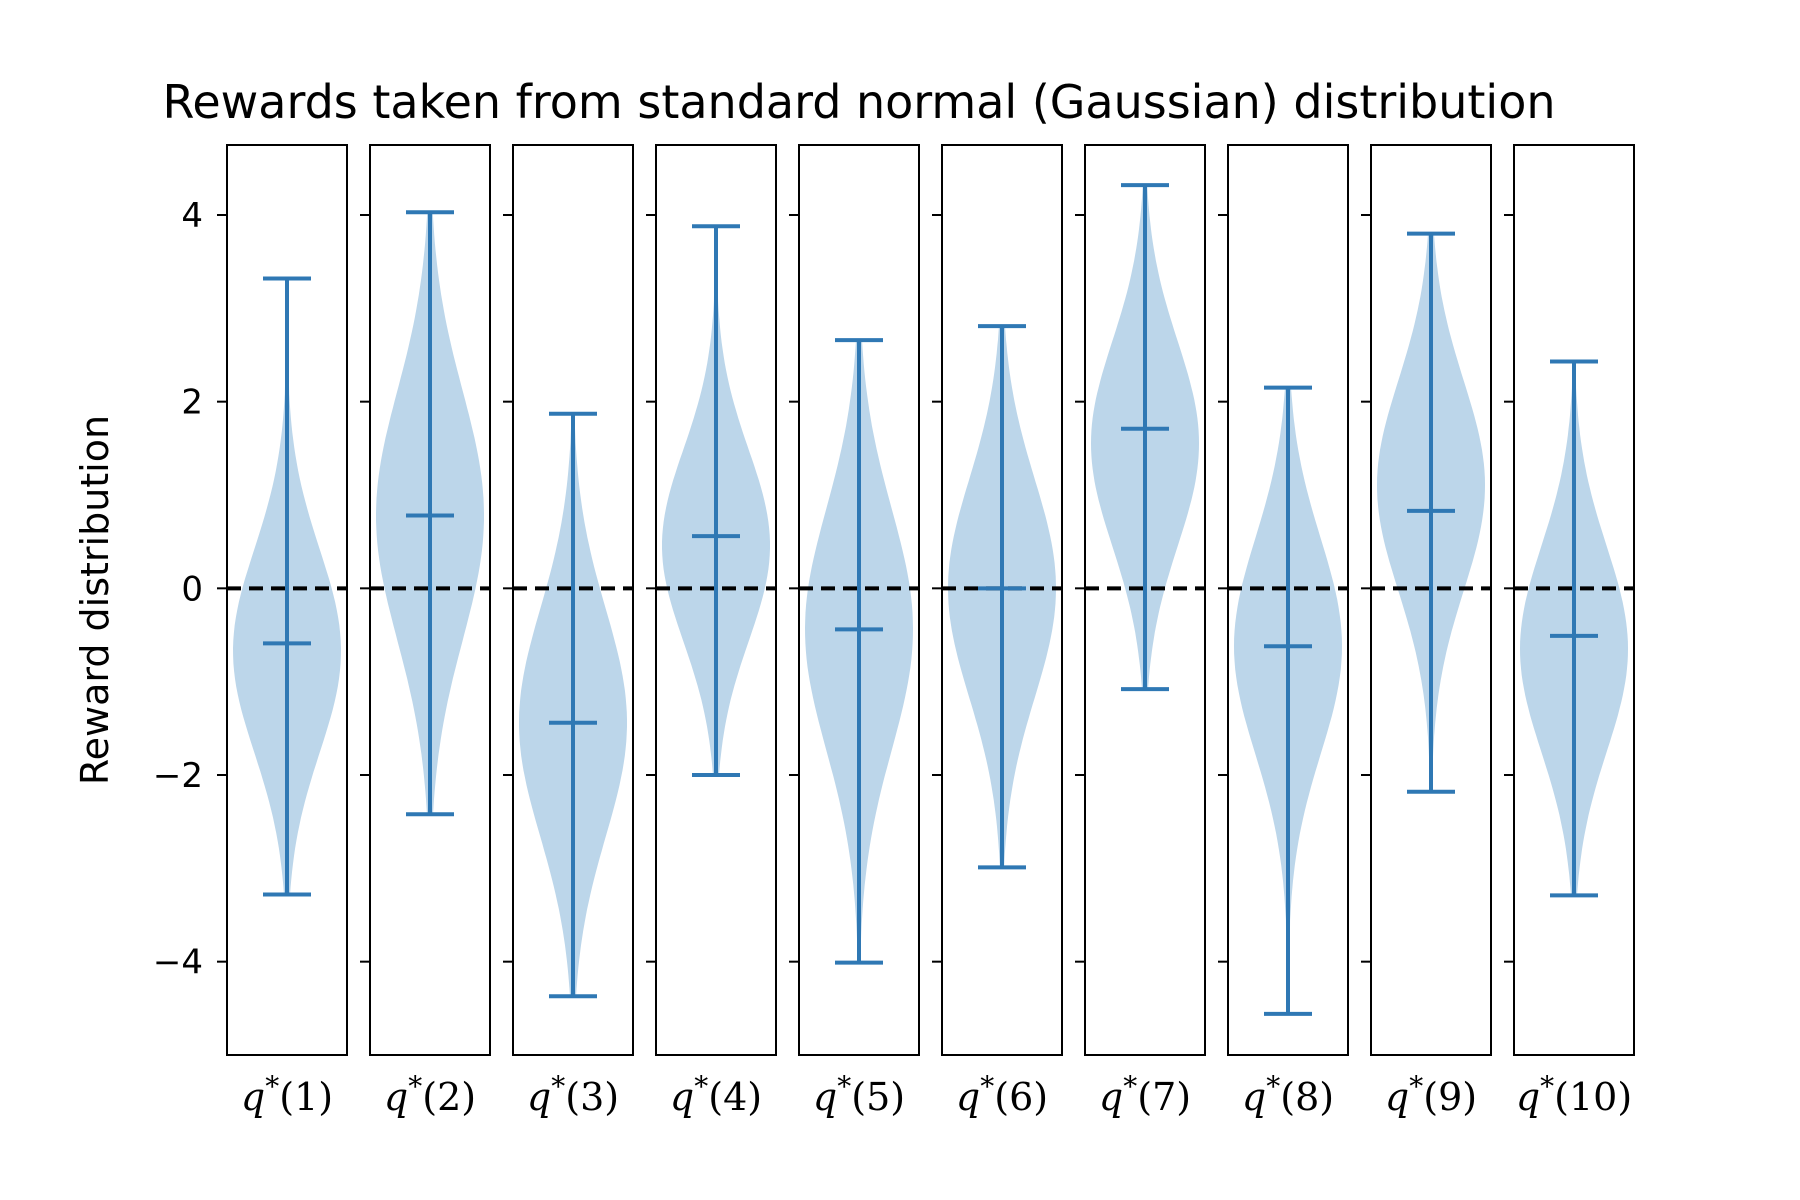 This screenshot has width=1800, height=1200. Describe the element at coordinates (1426, 631) in the screenshot. I see `violin-panel-9: q*(9)` at that location.